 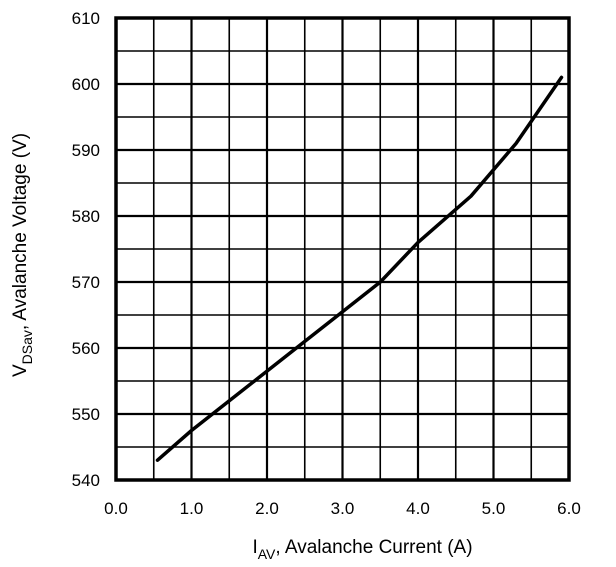 What do you see at coordinates (86, 84) in the screenshot?
I see `y-tick-label: 600` at bounding box center [86, 84].